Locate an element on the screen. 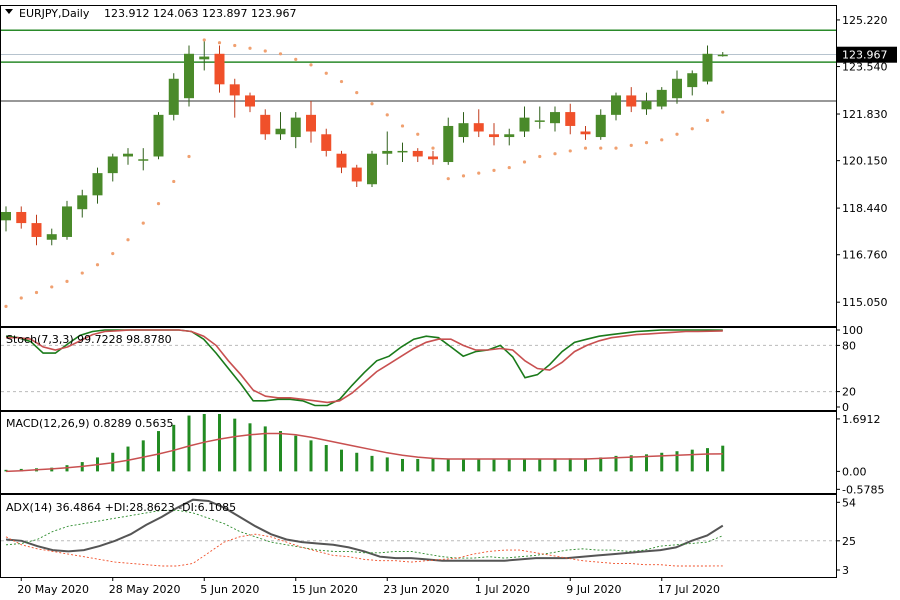 This screenshot has height=600, width=900. last-price-box is located at coordinates (867, 54).